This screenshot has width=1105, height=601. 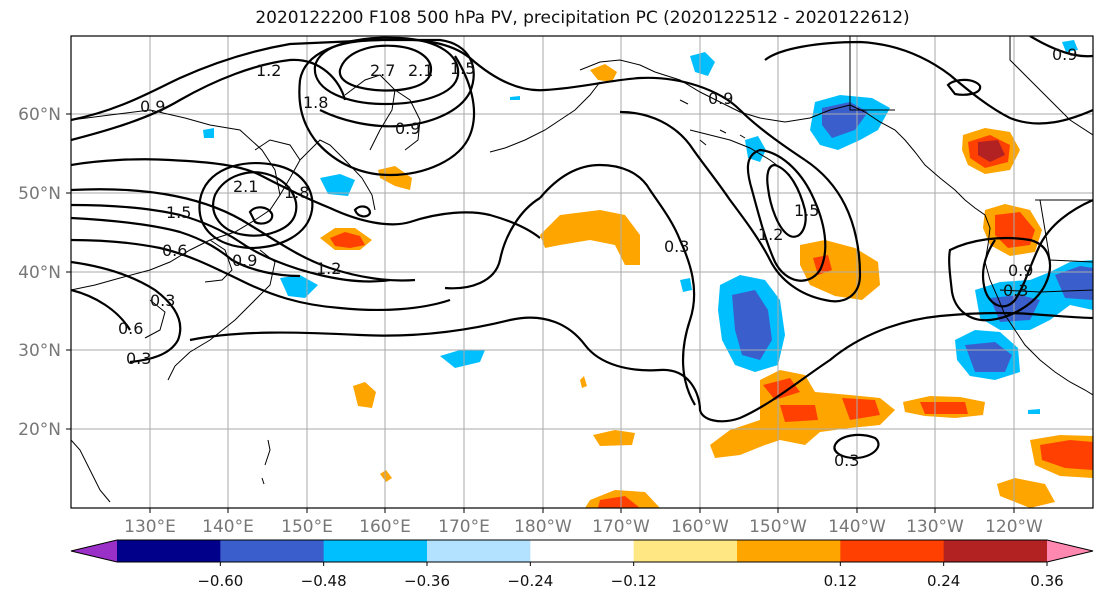 What do you see at coordinates (621, 527) in the screenshot?
I see `lon-tick-label: 170°W` at bounding box center [621, 527].